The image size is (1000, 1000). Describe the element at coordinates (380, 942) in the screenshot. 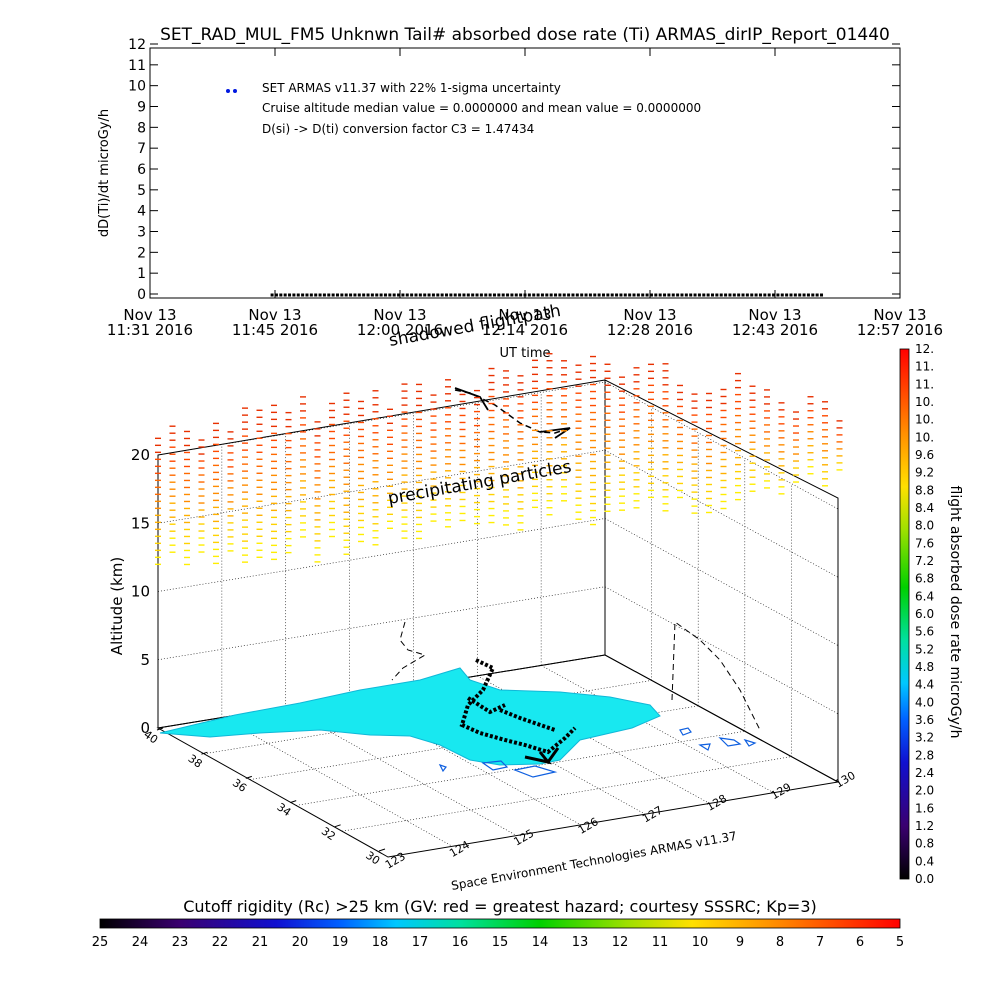

I see `cutoff-tick-label: 18` at that location.